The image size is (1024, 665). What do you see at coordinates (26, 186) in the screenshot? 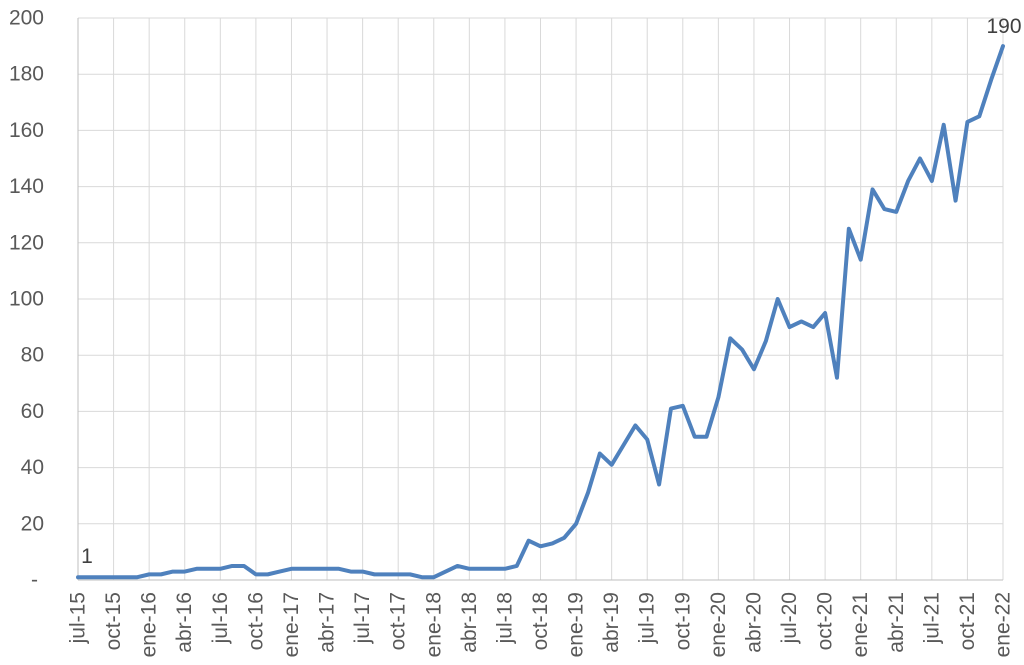
I see `y-axis-tick-label: 140` at bounding box center [26, 186].